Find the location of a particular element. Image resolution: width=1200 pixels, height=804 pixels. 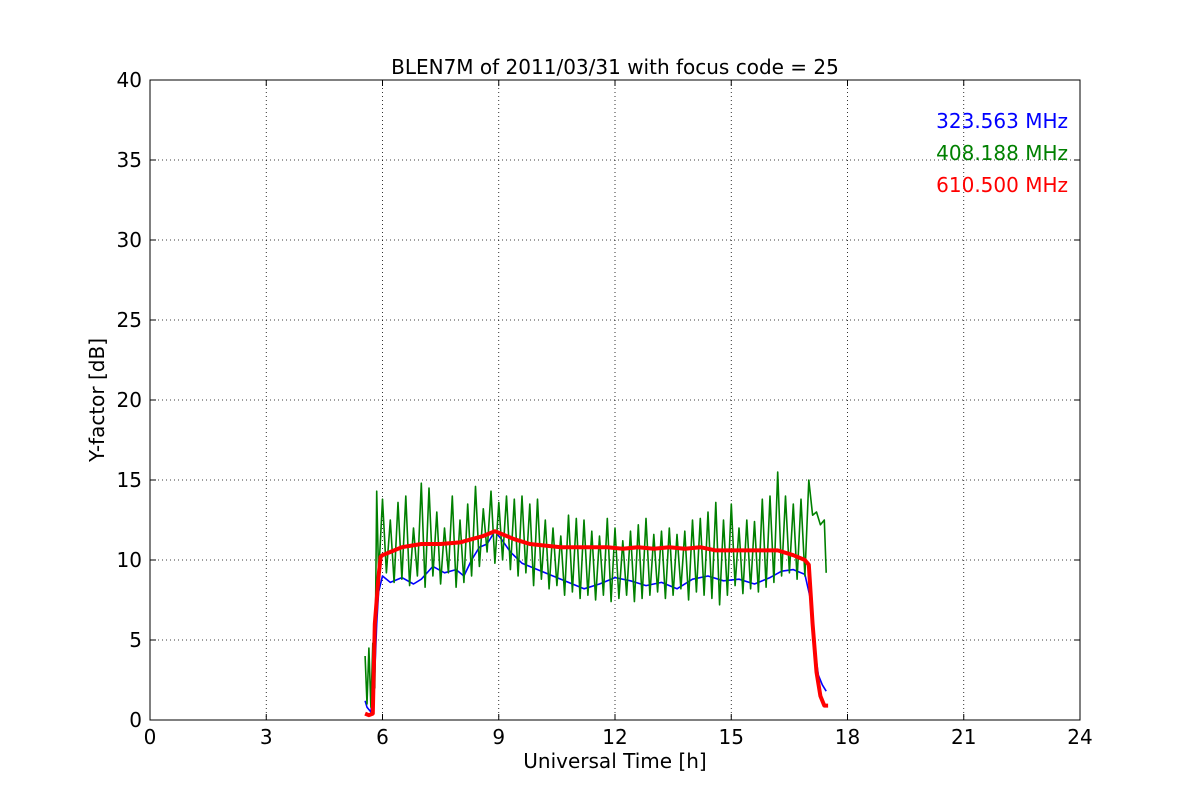

series-layer is located at coordinates (596, 594).